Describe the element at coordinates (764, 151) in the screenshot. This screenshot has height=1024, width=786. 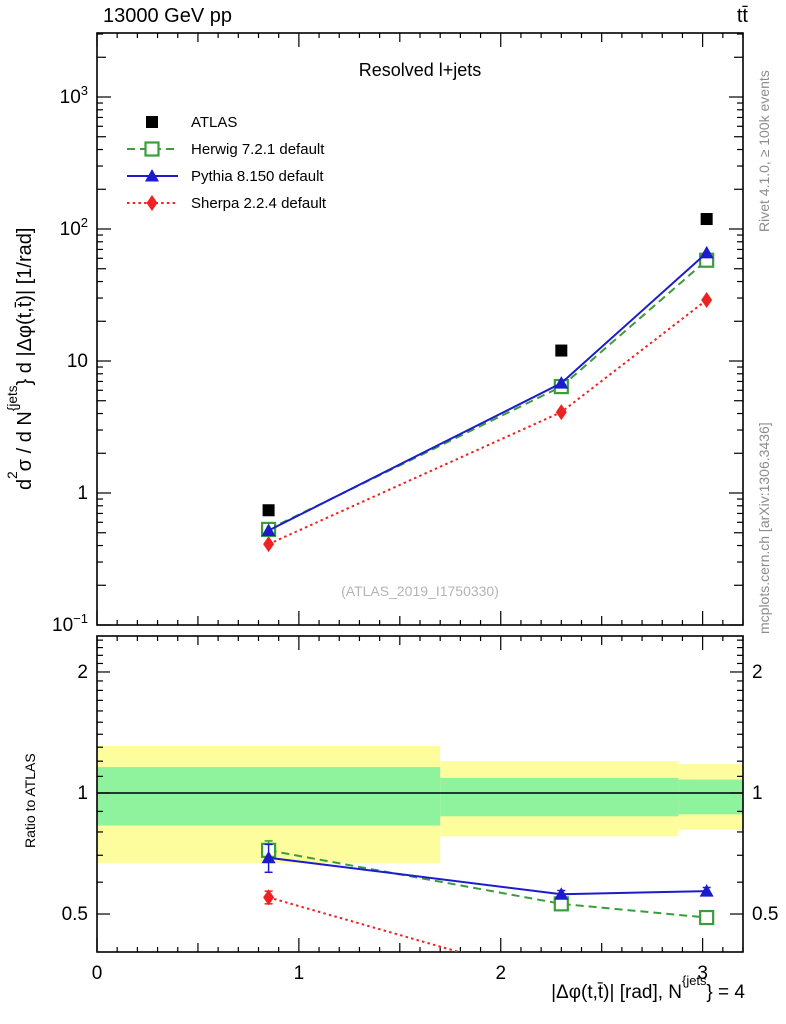
I see `rivet-version-note: Rivet 4.1.0, ≥ 100k events` at that location.